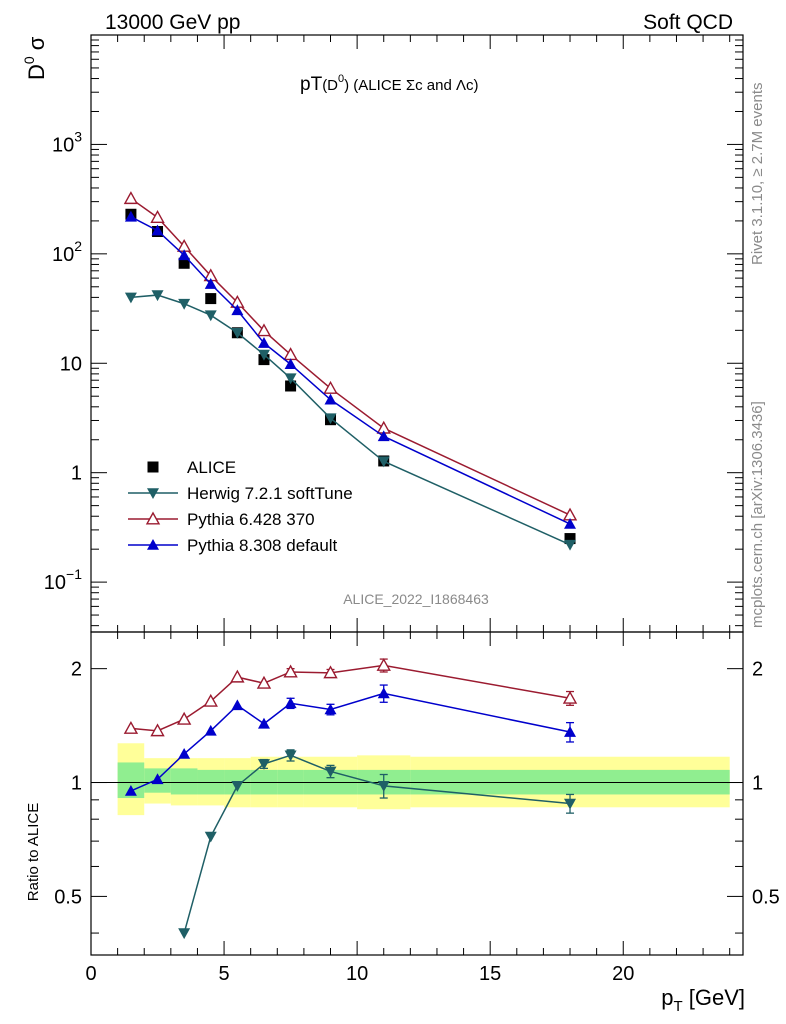  I want to click on y-tick-label: 10⁻¹, so click(63, 580).